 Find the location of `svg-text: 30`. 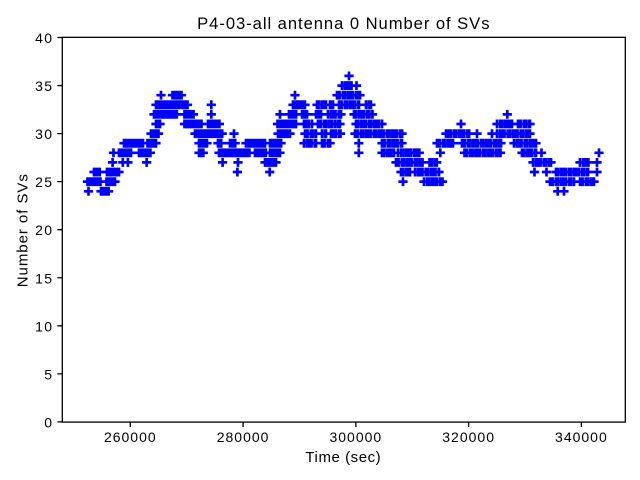

svg-text: 30 is located at coordinates (44, 134).